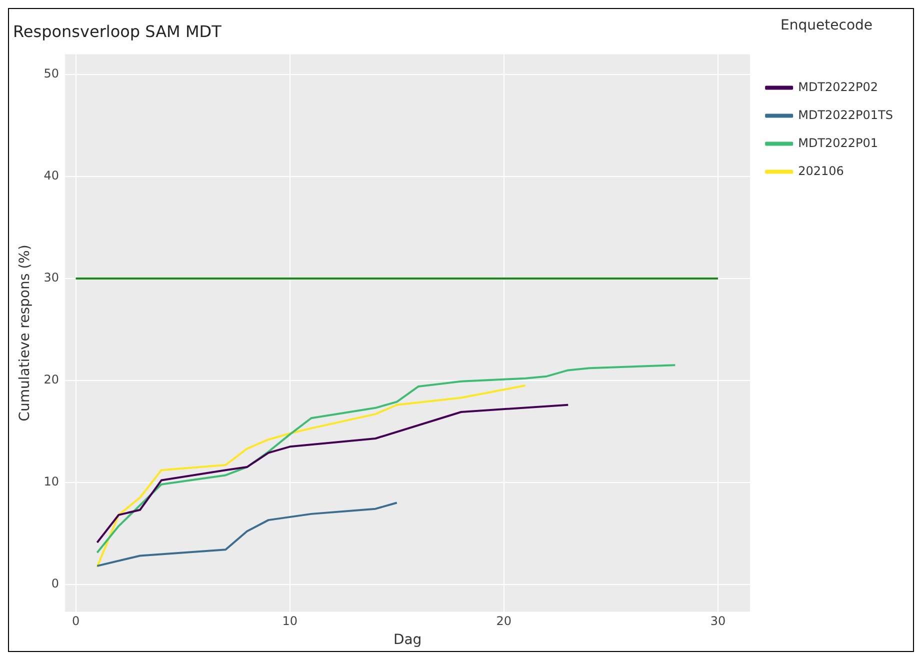  What do you see at coordinates (826, 26) in the screenshot?
I see `legend-title: Enquetecode` at bounding box center [826, 26].